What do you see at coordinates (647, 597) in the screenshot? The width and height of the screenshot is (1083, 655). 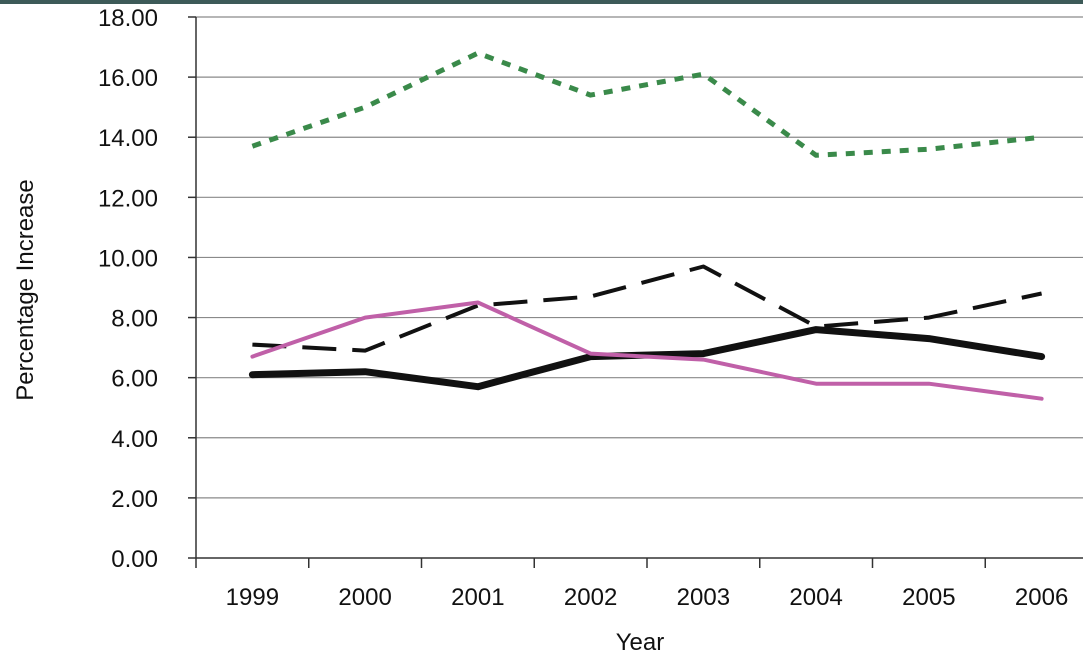 I see `x-tick-labels: 1999 2000 2001 2002 2003 2004 2005 2006` at bounding box center [647, 597].